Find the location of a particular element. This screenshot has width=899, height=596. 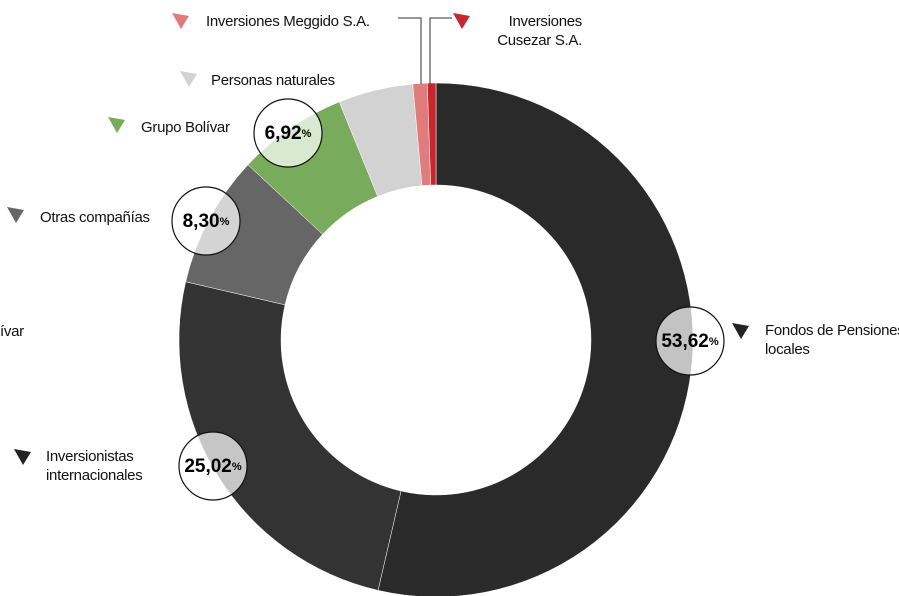

value-label: 25,02% is located at coordinates (213, 466).